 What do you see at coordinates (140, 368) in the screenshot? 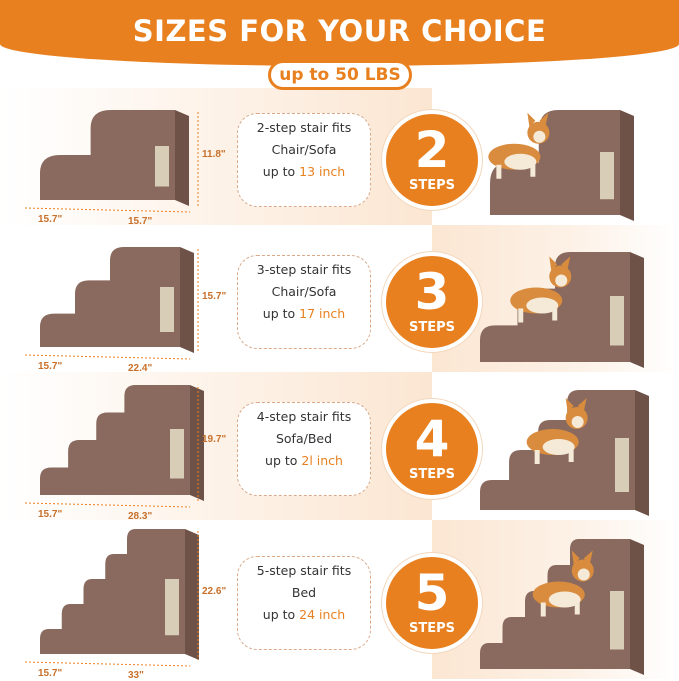
I see `width-dimension: 22.4"` at bounding box center [140, 368].